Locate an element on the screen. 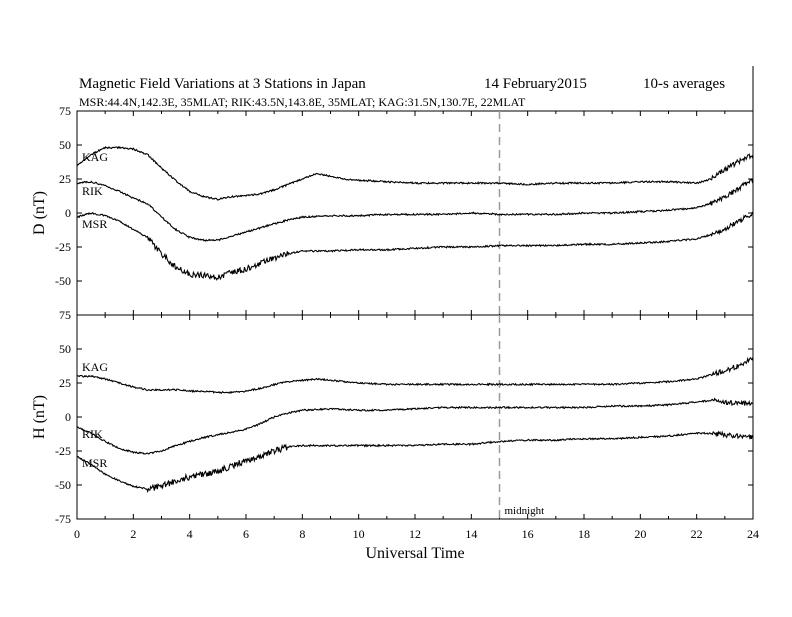  y-tick-label-H: -50 is located at coordinates (63, 485).